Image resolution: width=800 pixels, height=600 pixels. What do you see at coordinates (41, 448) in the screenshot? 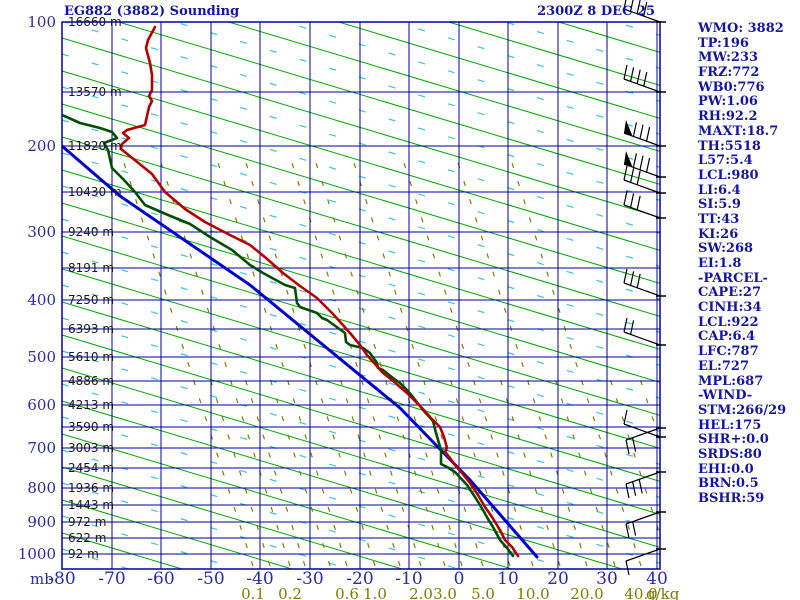
I see `pressure-tick-label: 700` at bounding box center [41, 448].